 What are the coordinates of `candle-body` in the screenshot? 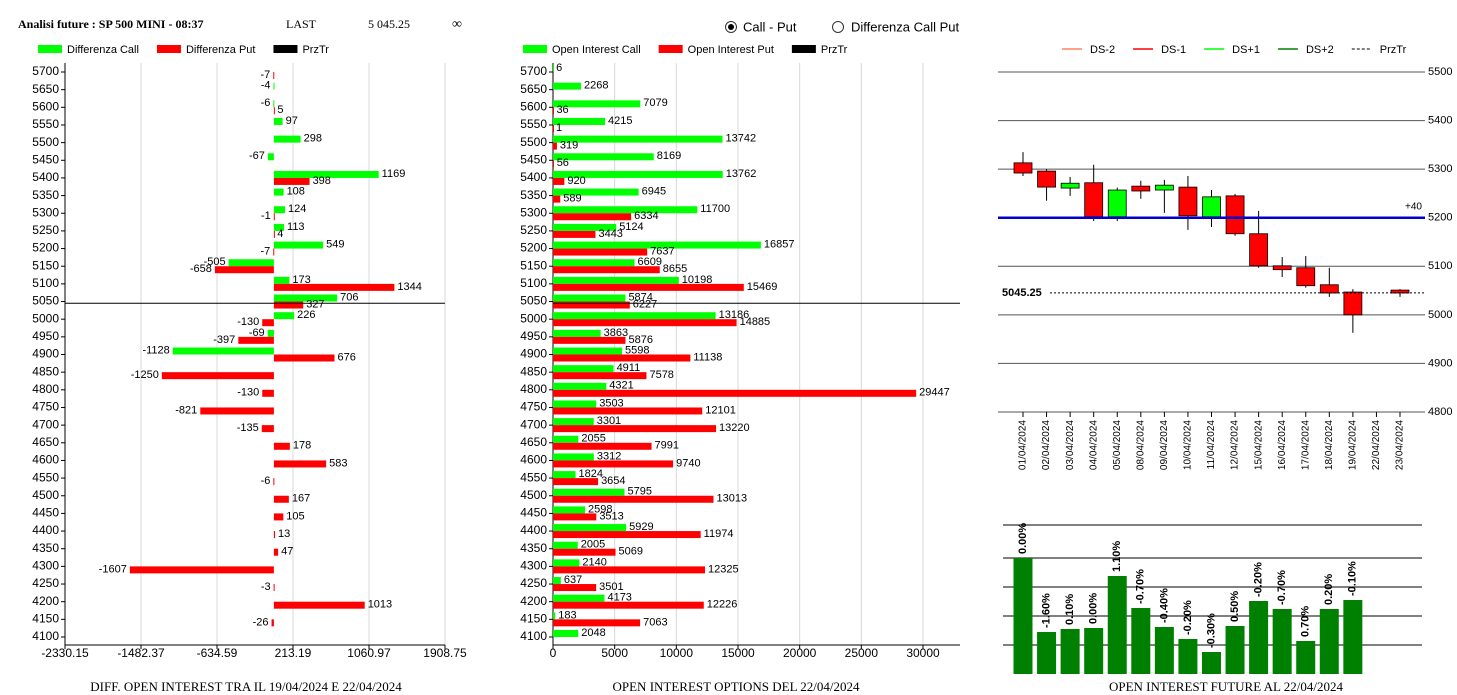 It's located at (1094, 200).